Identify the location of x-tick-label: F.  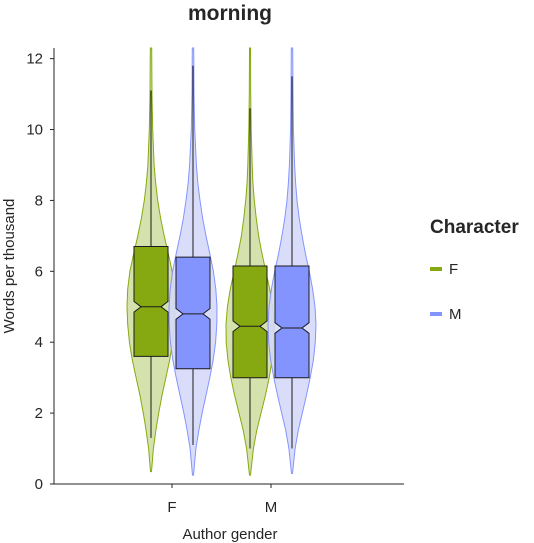
(171, 507).